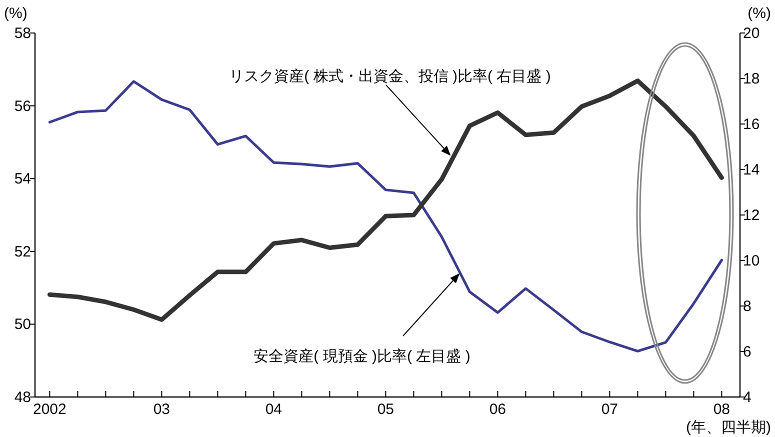 This screenshot has width=775, height=437. Describe the element at coordinates (751, 124) in the screenshot. I see `y2-tick-label: 16` at that location.